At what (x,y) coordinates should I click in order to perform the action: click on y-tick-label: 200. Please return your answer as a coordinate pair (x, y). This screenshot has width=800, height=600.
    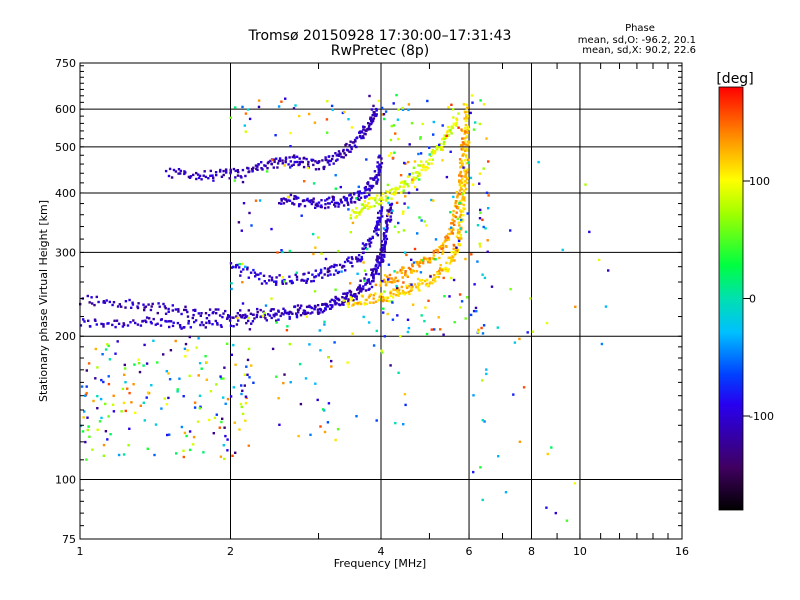
    Looking at the image, I should click on (65, 336).